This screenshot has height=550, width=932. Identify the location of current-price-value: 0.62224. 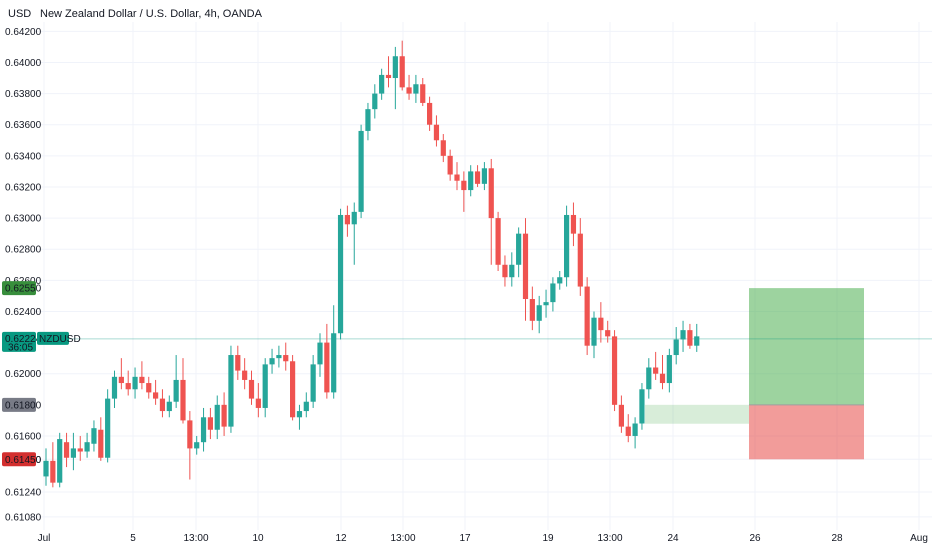
(23, 339).